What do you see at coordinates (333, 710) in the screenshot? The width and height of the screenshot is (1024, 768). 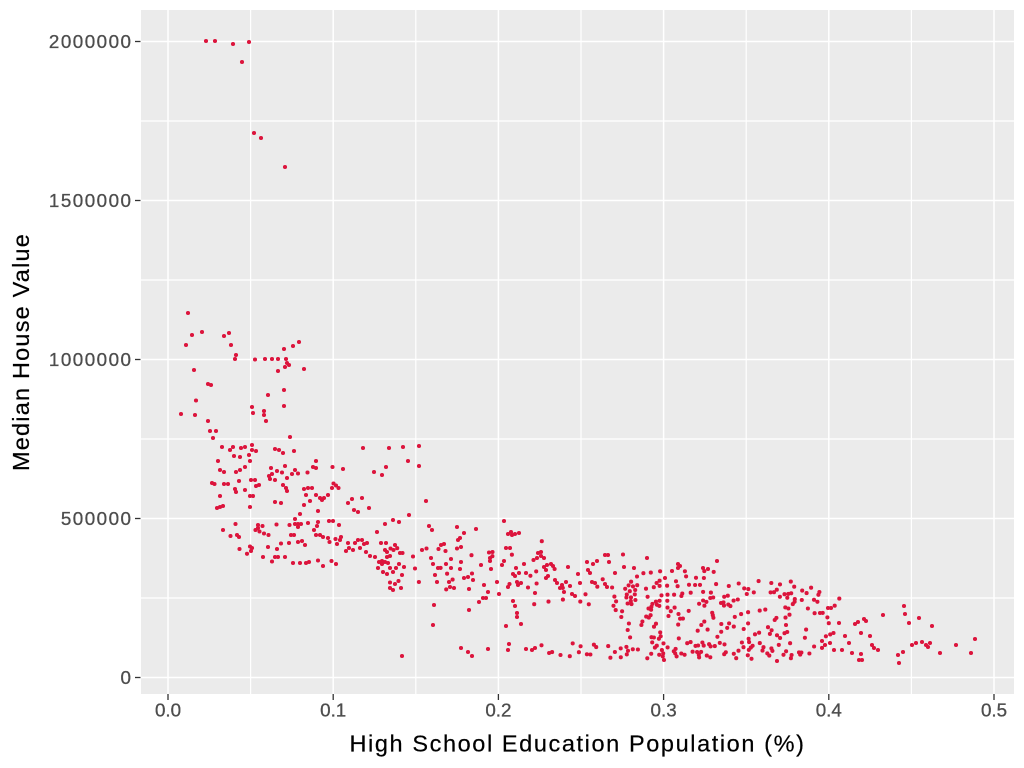 I see `svg-text: 0.1` at bounding box center [333, 710].